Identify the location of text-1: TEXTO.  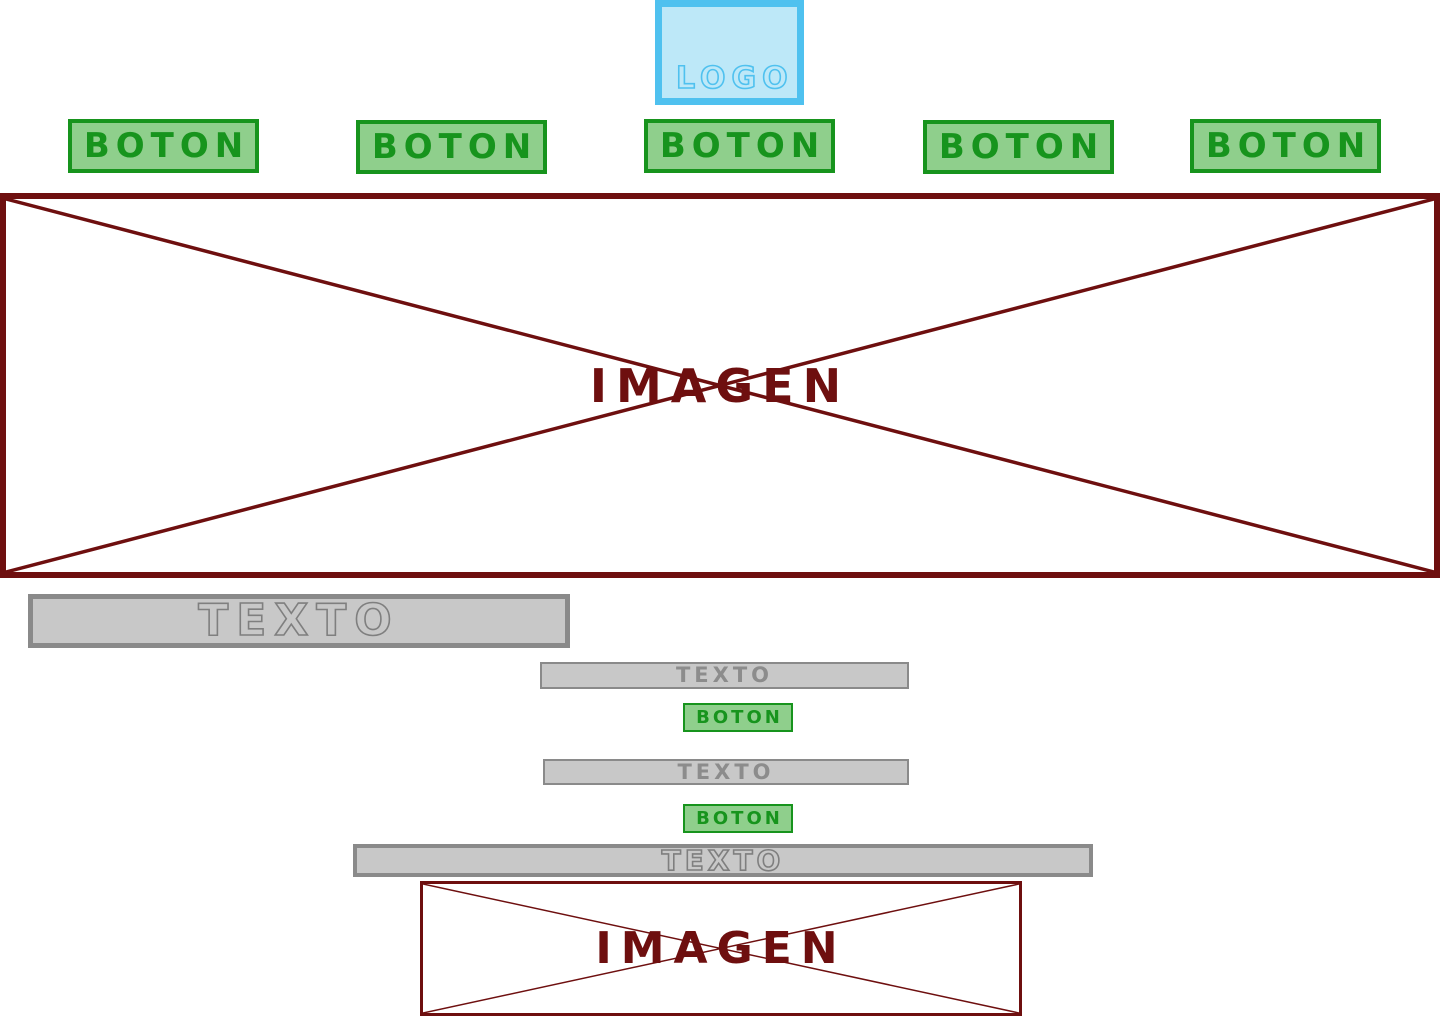
(724, 675).